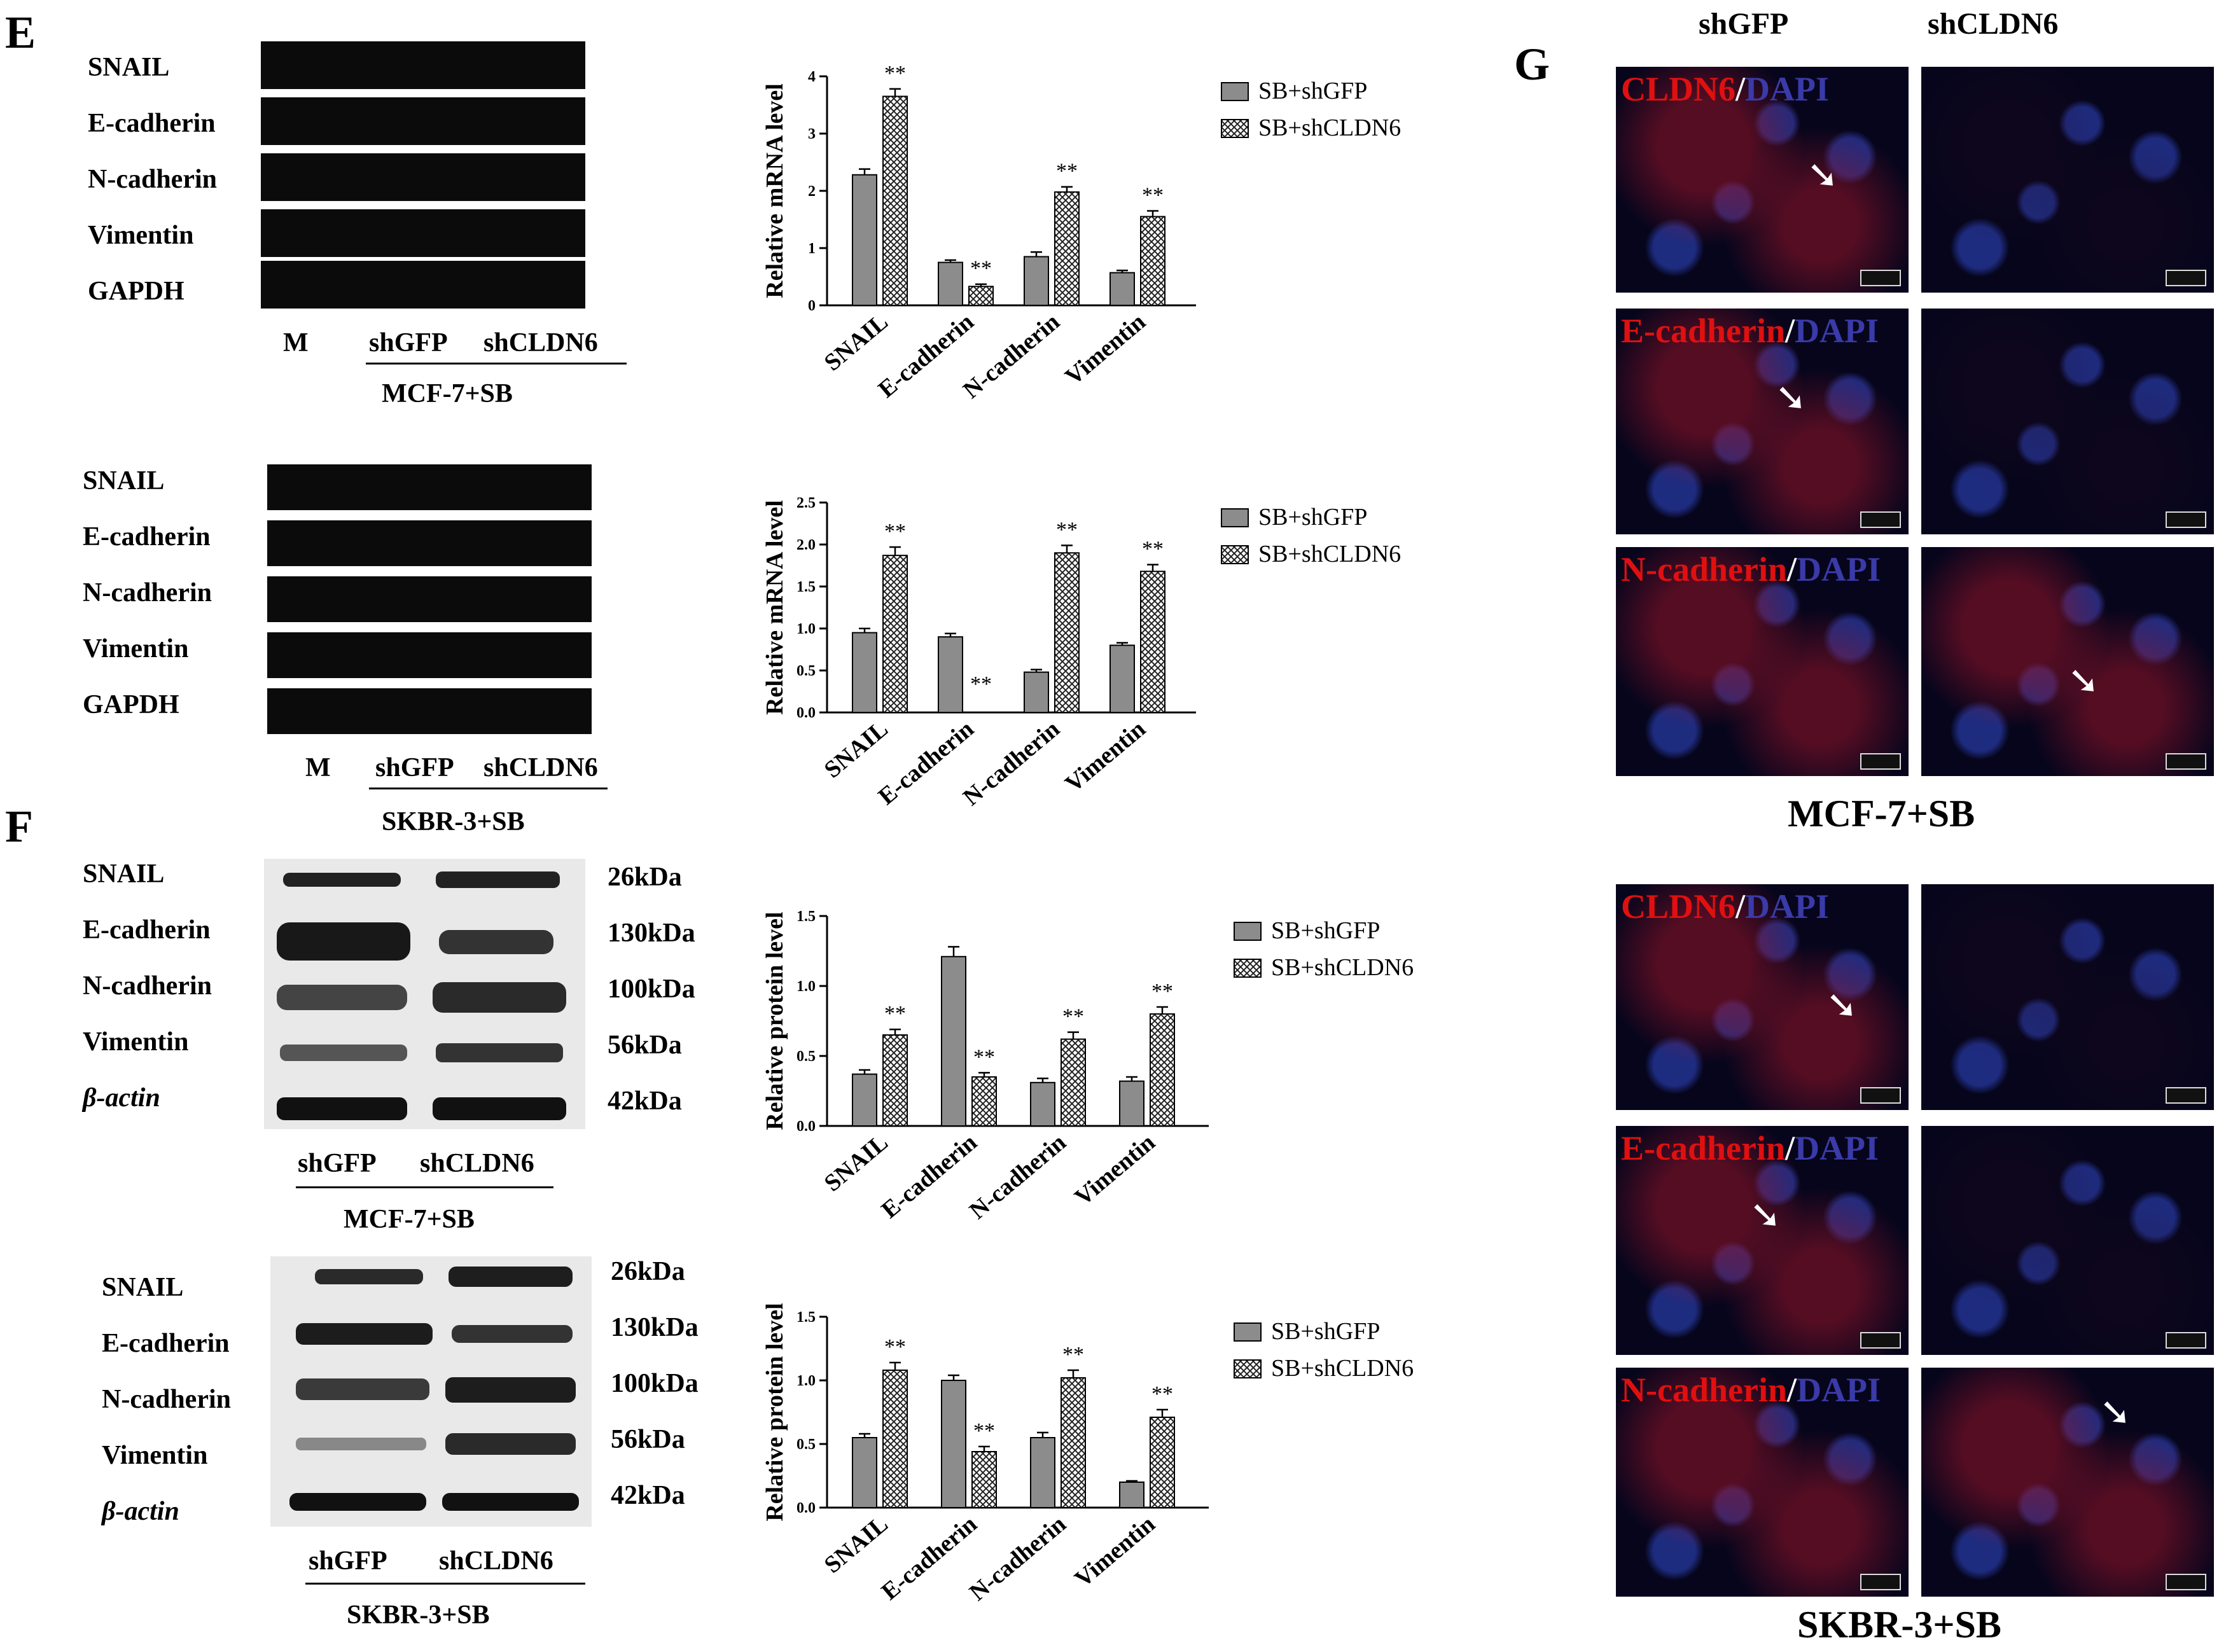 This screenshot has height=1652, width=2226. Describe the element at coordinates (812, 77) in the screenshot. I see `y-tick-label: 4` at that location.